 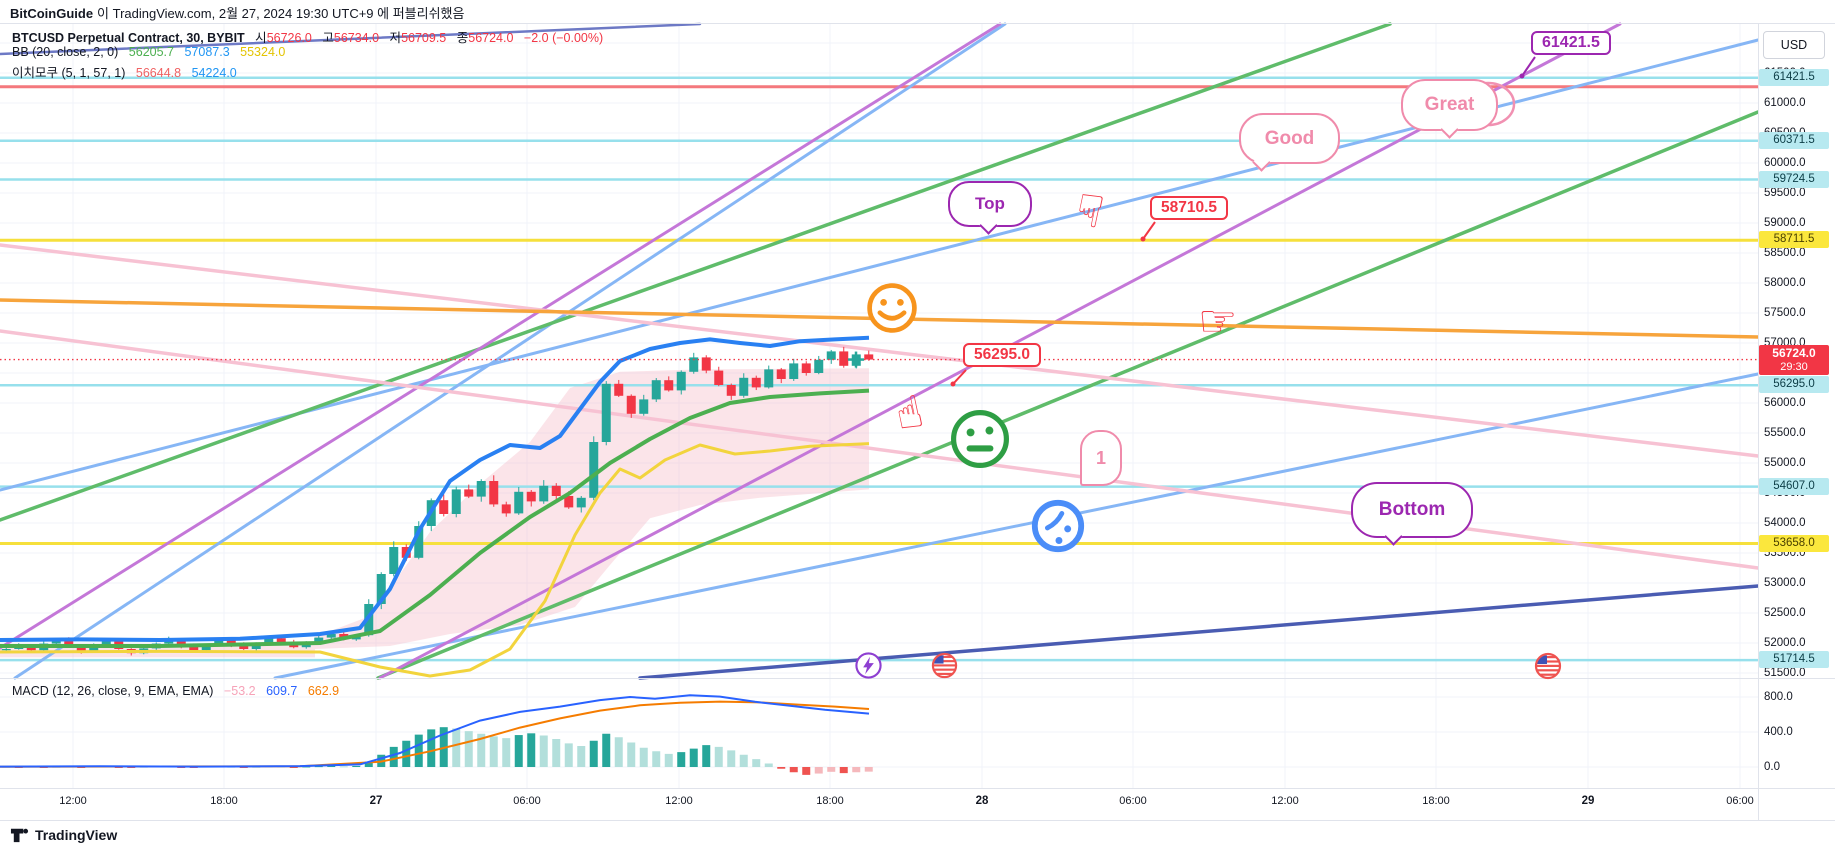 I want to click on smiley-face-icon, so click(x=892, y=310).